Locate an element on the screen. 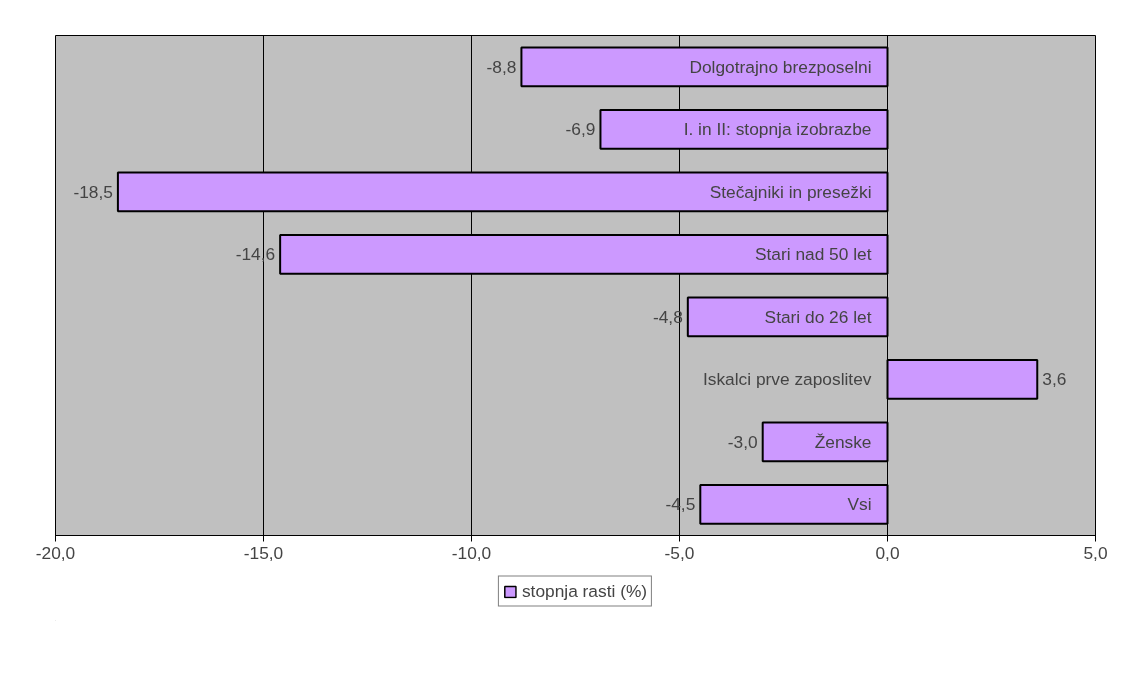  x-tick-label: -5,0 is located at coordinates (679, 552).